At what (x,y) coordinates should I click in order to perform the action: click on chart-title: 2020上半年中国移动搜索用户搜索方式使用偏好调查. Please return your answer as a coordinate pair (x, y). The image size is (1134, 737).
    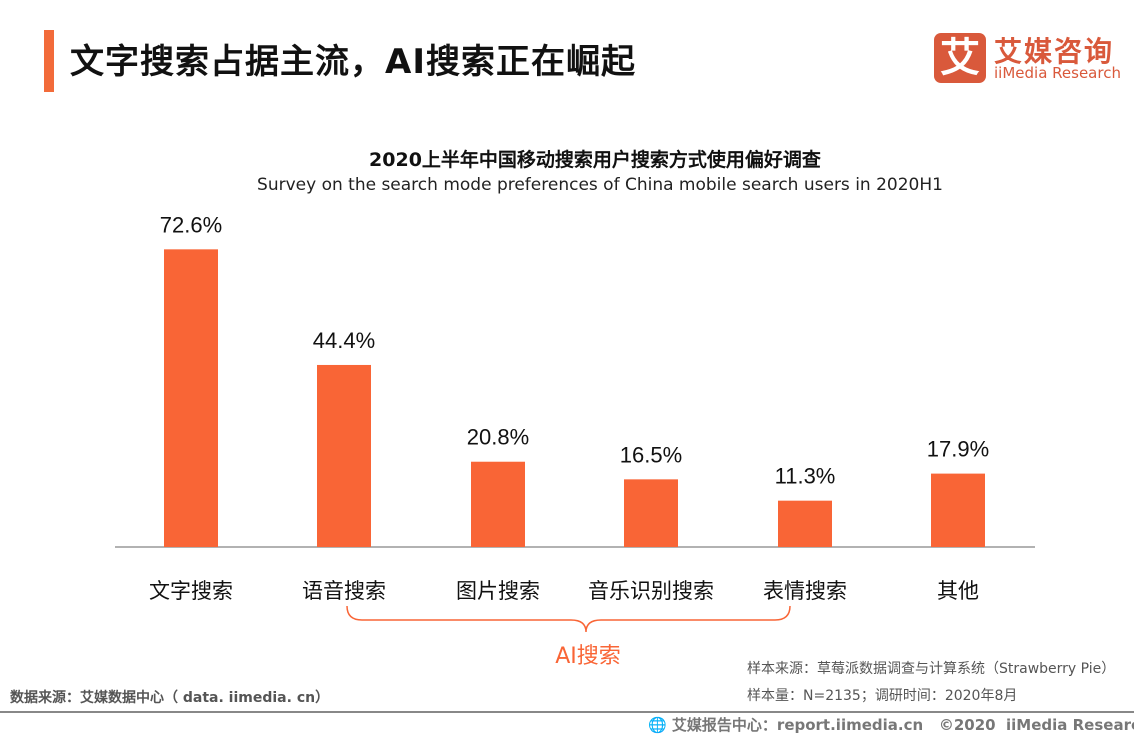
    Looking at the image, I should click on (595, 160).